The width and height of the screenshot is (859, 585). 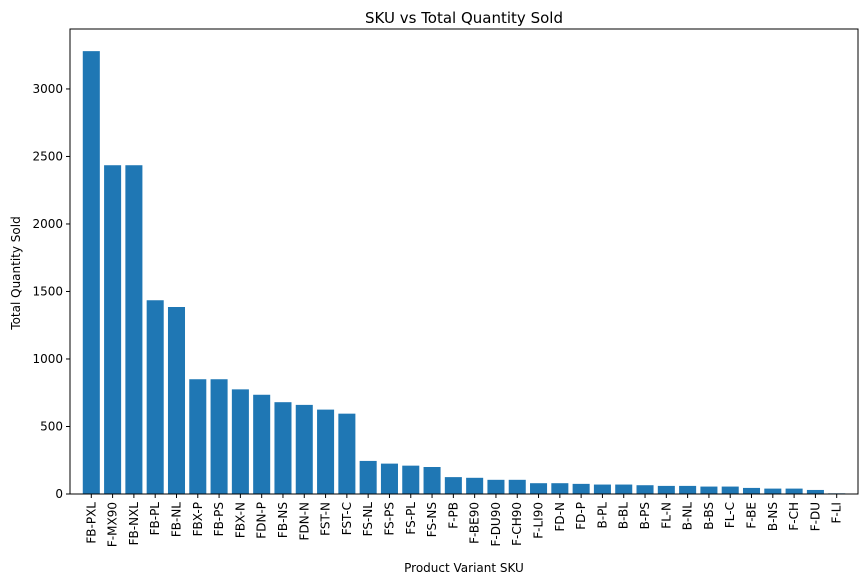 What do you see at coordinates (709, 490) in the screenshot?
I see `bar-b-bs` at bounding box center [709, 490].